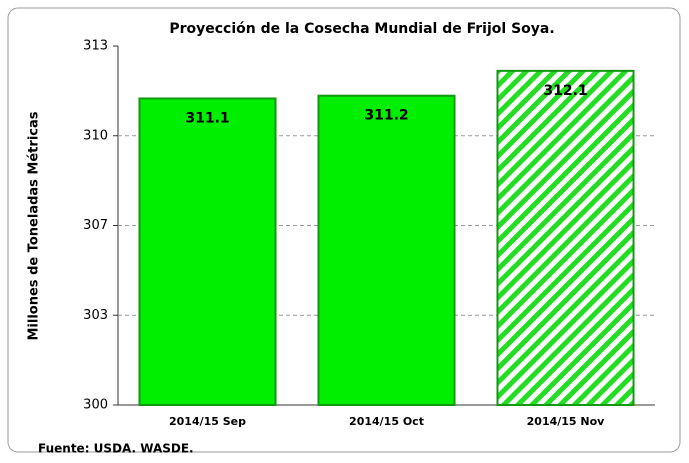  I want to click on y-tick-label: 307, so click(95, 225).